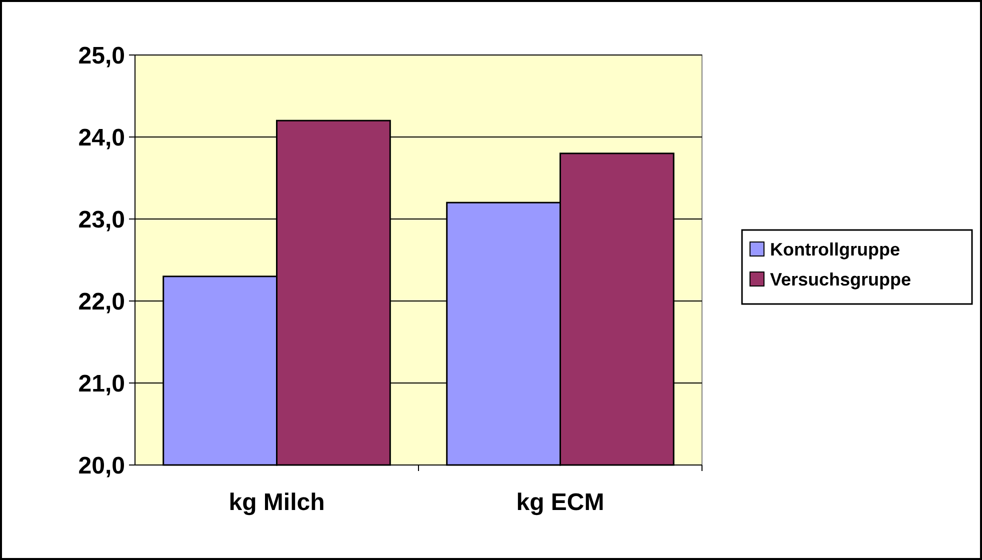 The width and height of the screenshot is (982, 560). I want to click on y-tick-label: 21,0, so click(101, 384).